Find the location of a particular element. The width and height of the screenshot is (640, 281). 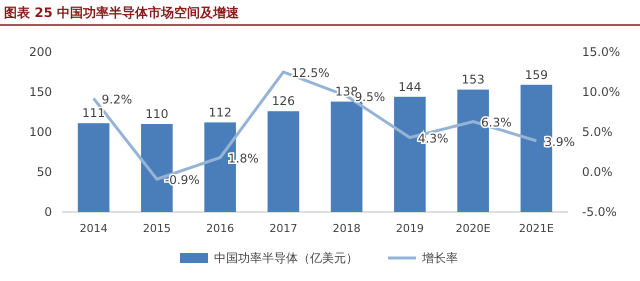

x-tick-label: 2014 is located at coordinates (94, 228).